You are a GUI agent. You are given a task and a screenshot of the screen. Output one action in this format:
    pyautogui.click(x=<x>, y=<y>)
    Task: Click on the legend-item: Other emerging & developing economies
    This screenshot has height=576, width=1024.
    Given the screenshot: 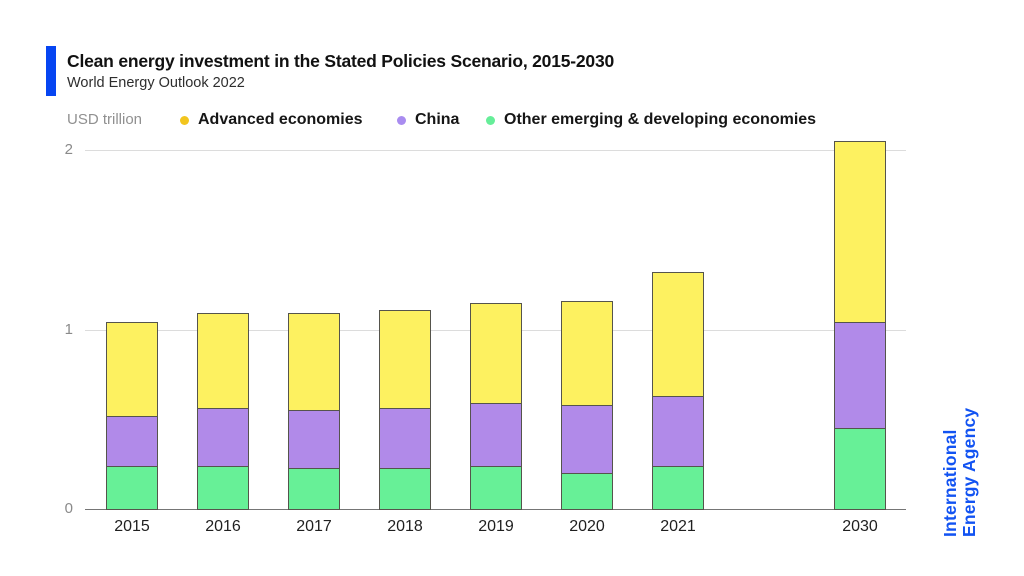 What is the action you would take?
    pyautogui.click(x=651, y=120)
    